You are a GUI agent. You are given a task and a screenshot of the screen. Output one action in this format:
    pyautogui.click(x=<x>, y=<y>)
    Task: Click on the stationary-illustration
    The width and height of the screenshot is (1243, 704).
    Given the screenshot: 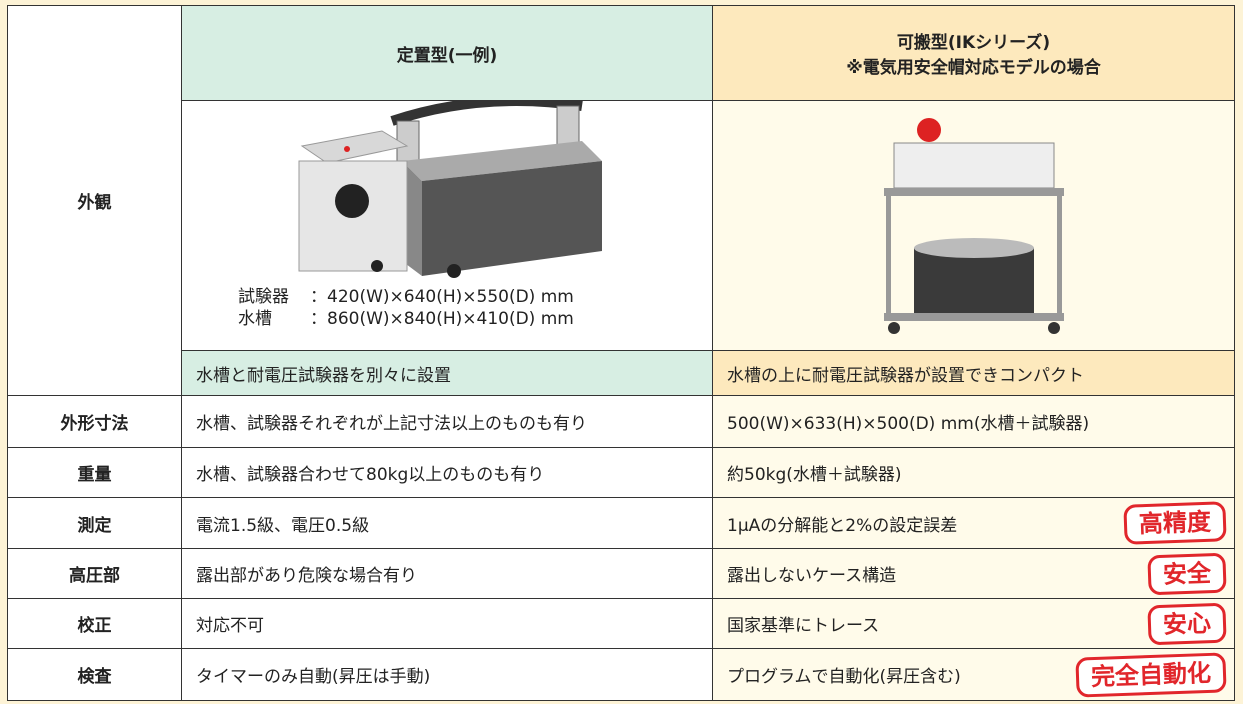 What is the action you would take?
    pyautogui.click(x=450, y=187)
    